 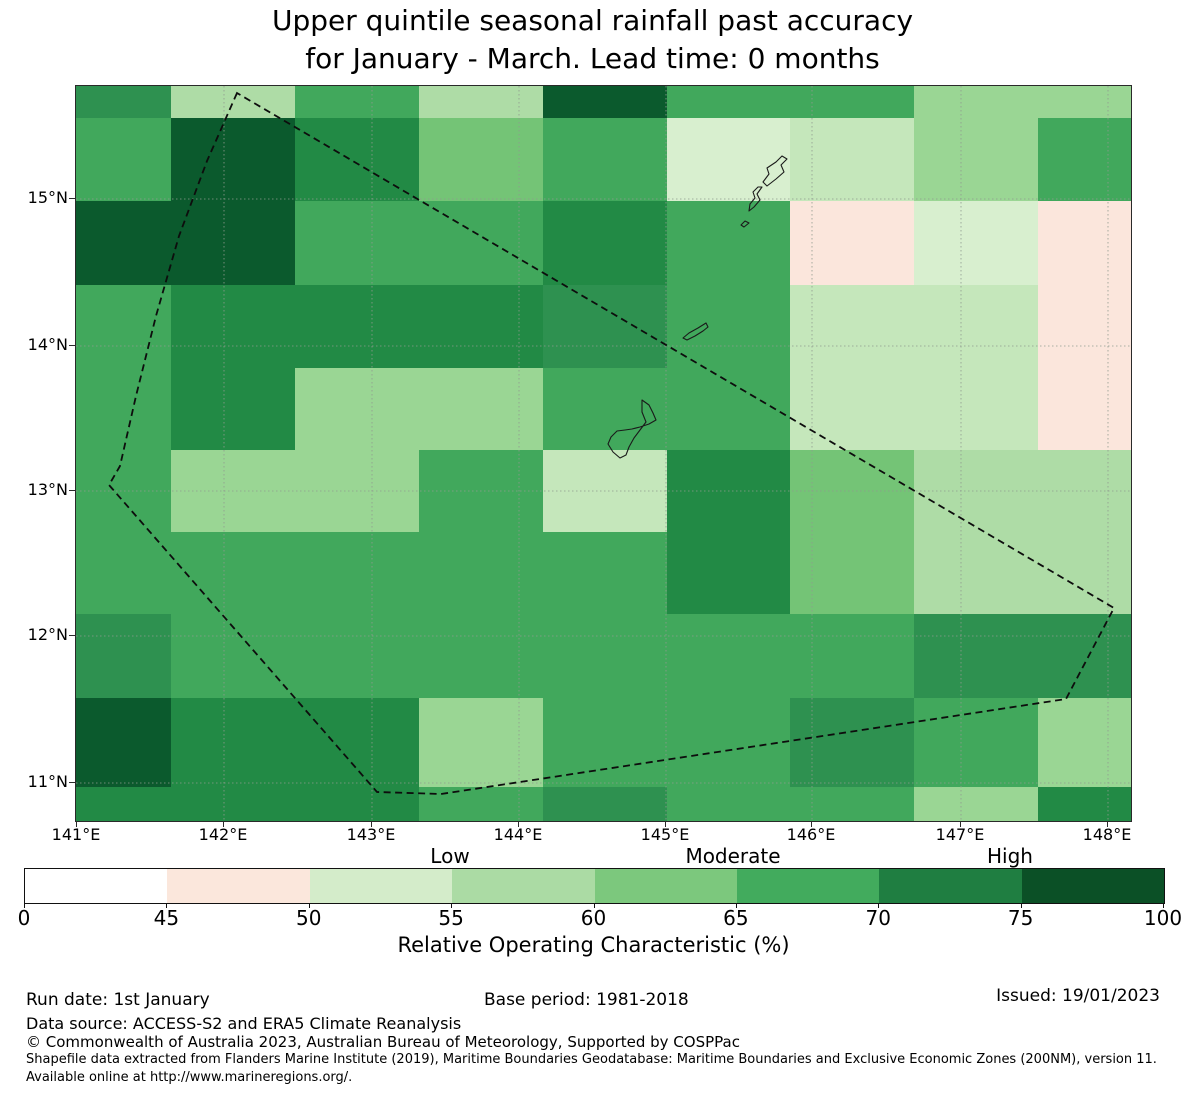 I want to click on lon-tick-label: 143°E, so click(x=371, y=834).